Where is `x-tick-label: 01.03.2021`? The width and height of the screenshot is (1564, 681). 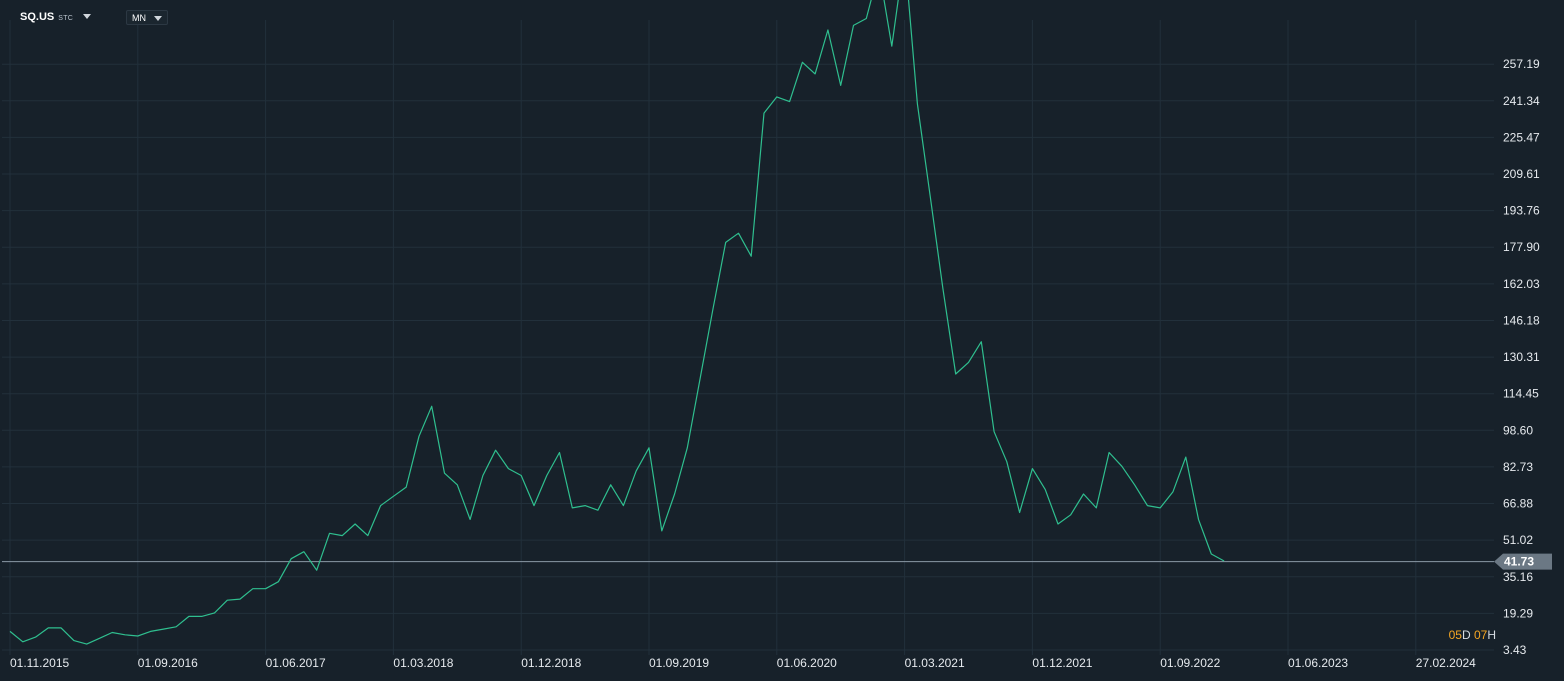 x-tick-label: 01.03.2021 is located at coordinates (935, 663).